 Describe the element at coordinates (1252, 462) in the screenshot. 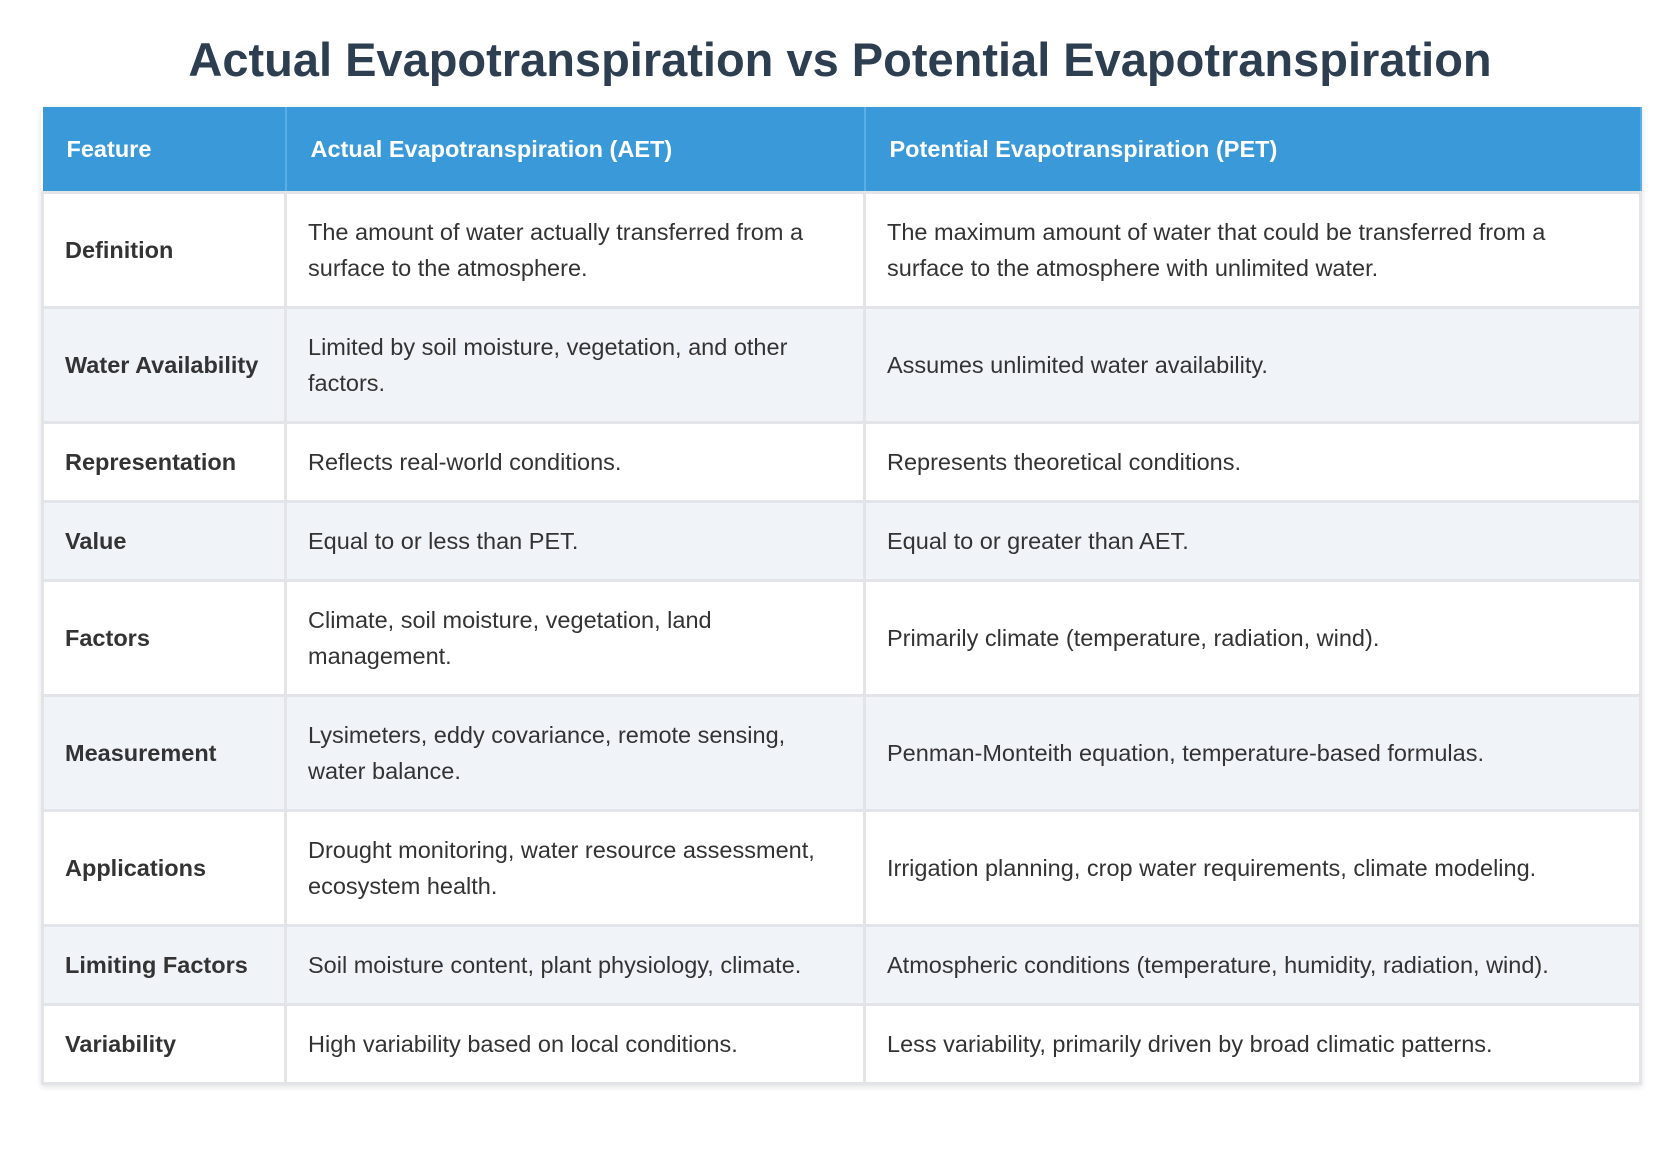

I see `table-cell: Represents theoretical conditions.` at that location.